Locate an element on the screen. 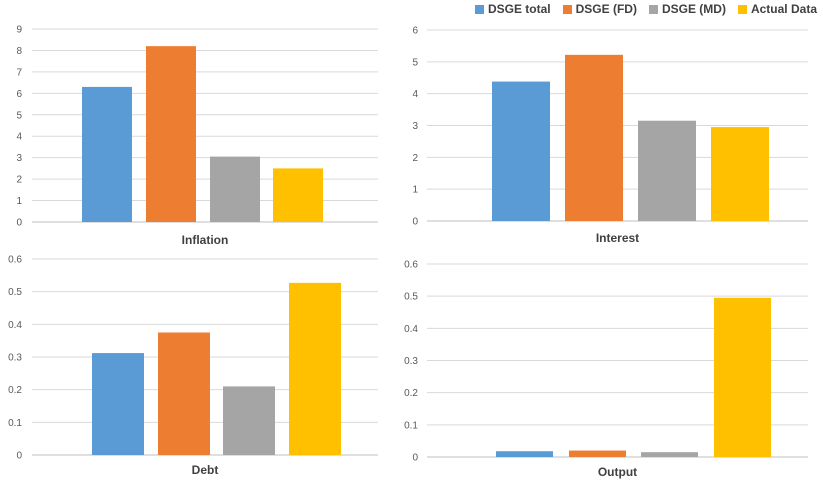 The image size is (823, 486). y-tick-label: 9 is located at coordinates (19, 30).